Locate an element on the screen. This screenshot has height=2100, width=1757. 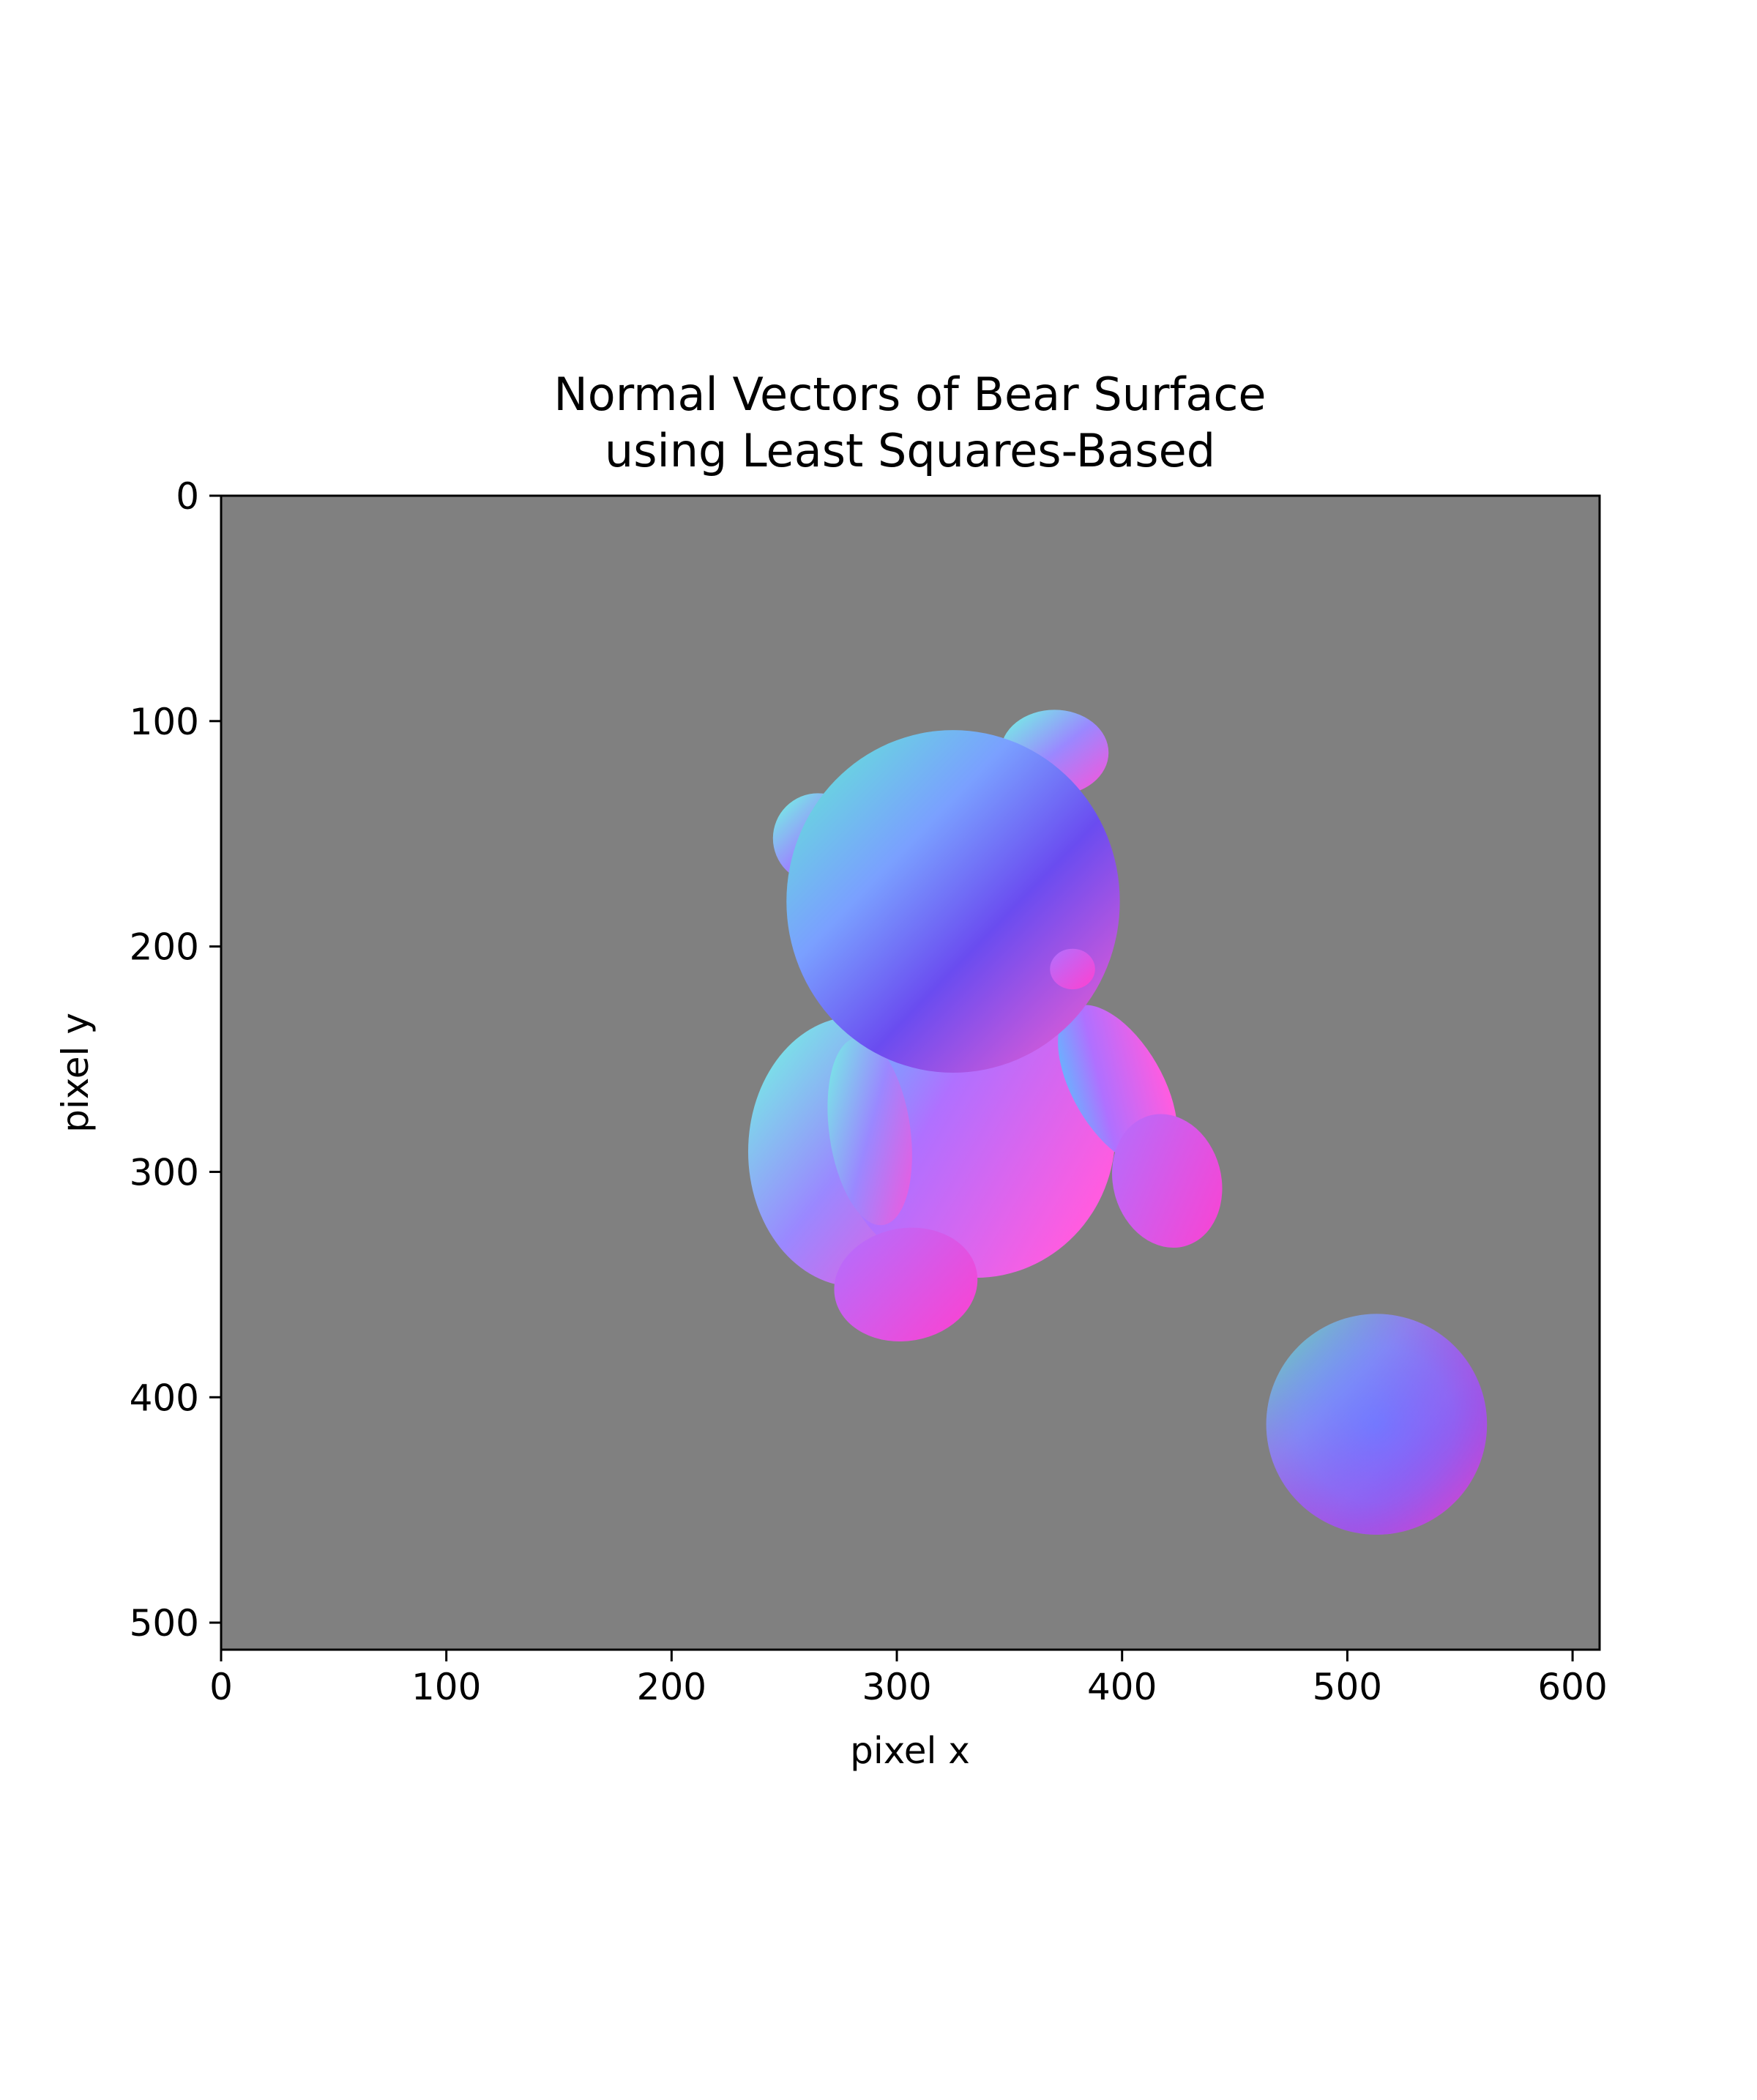
bear-left-arm is located at coordinates (869, 1131).